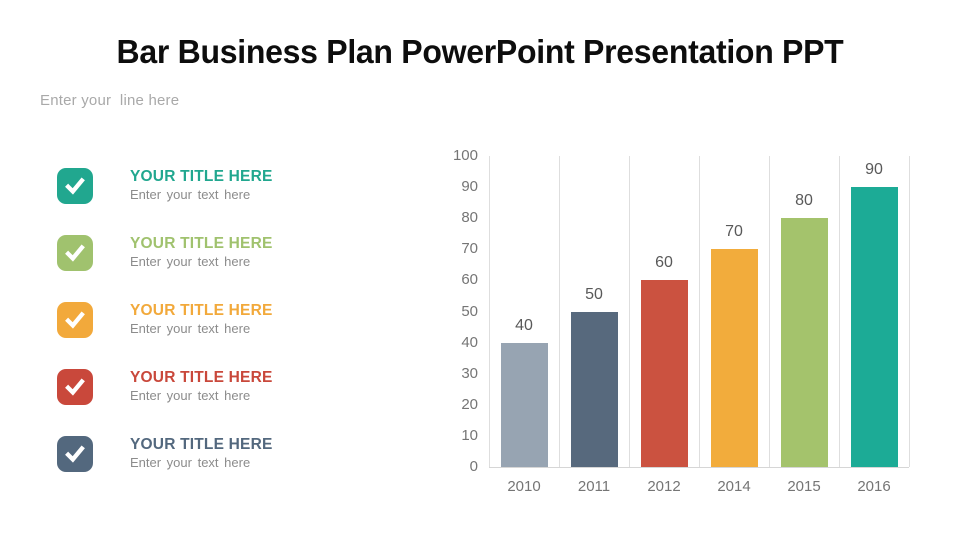  I want to click on y-axis-tick-label: 50, so click(469, 311).